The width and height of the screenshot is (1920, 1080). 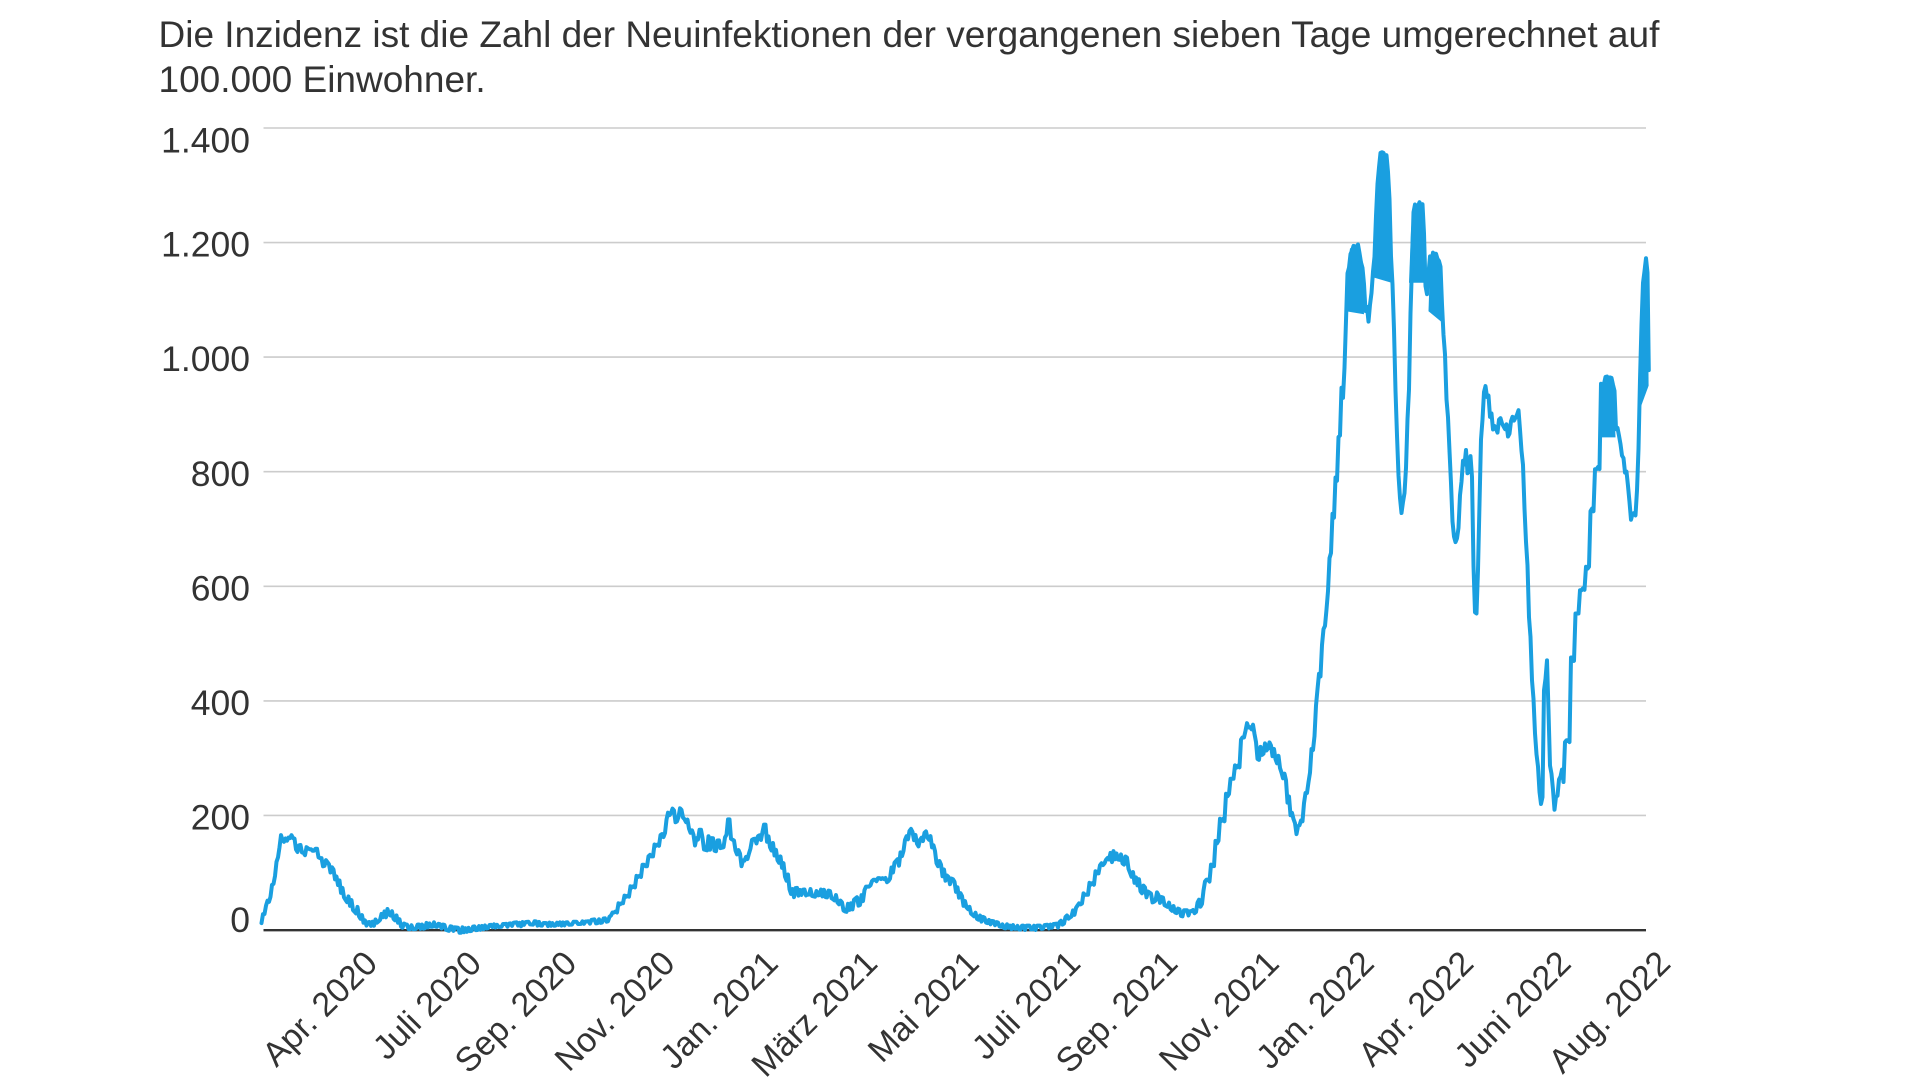 I want to click on svg-text: 600, so click(x=220, y=588).